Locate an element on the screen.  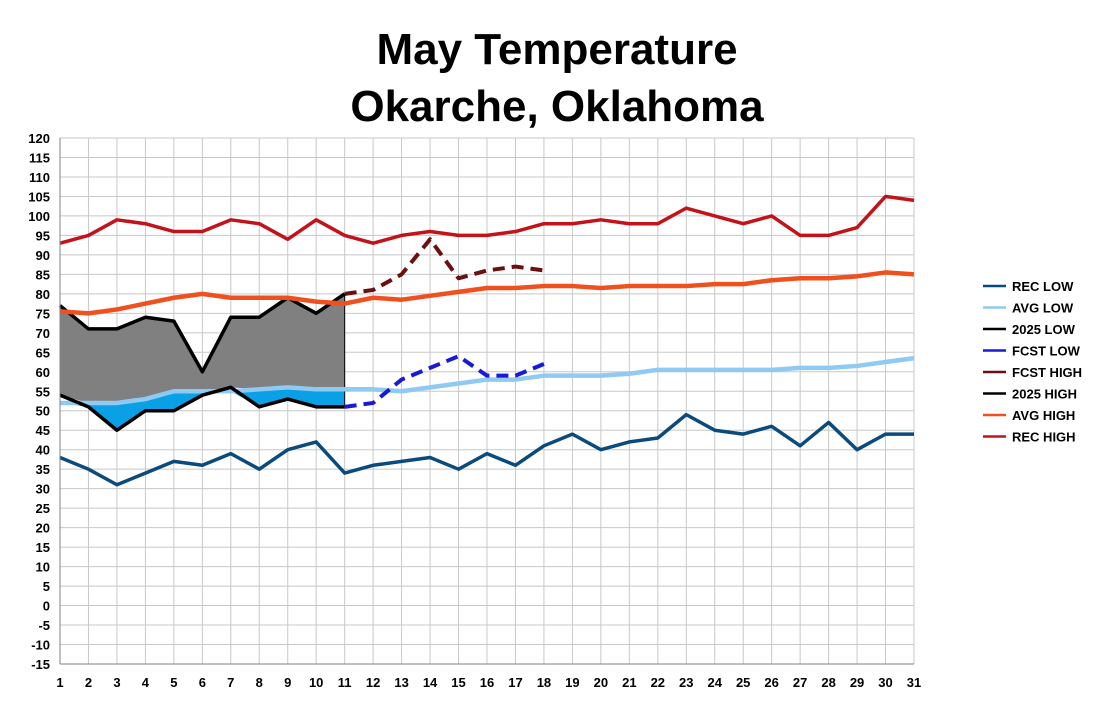
x-tick-label: 11 is located at coordinates (345, 682).